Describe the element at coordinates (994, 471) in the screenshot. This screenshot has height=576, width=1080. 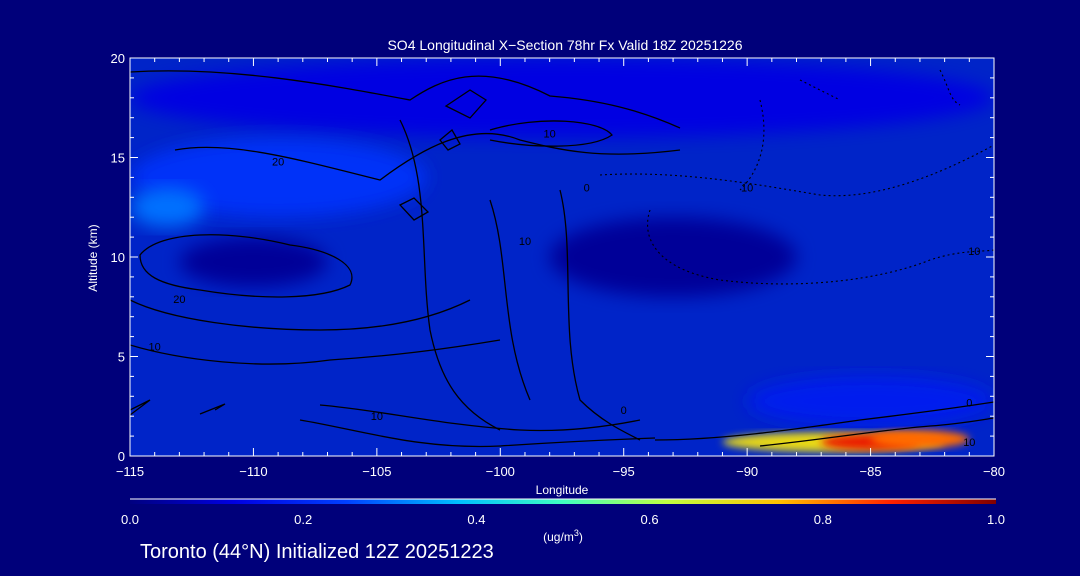
I see `x-tick-label: −80` at that location.